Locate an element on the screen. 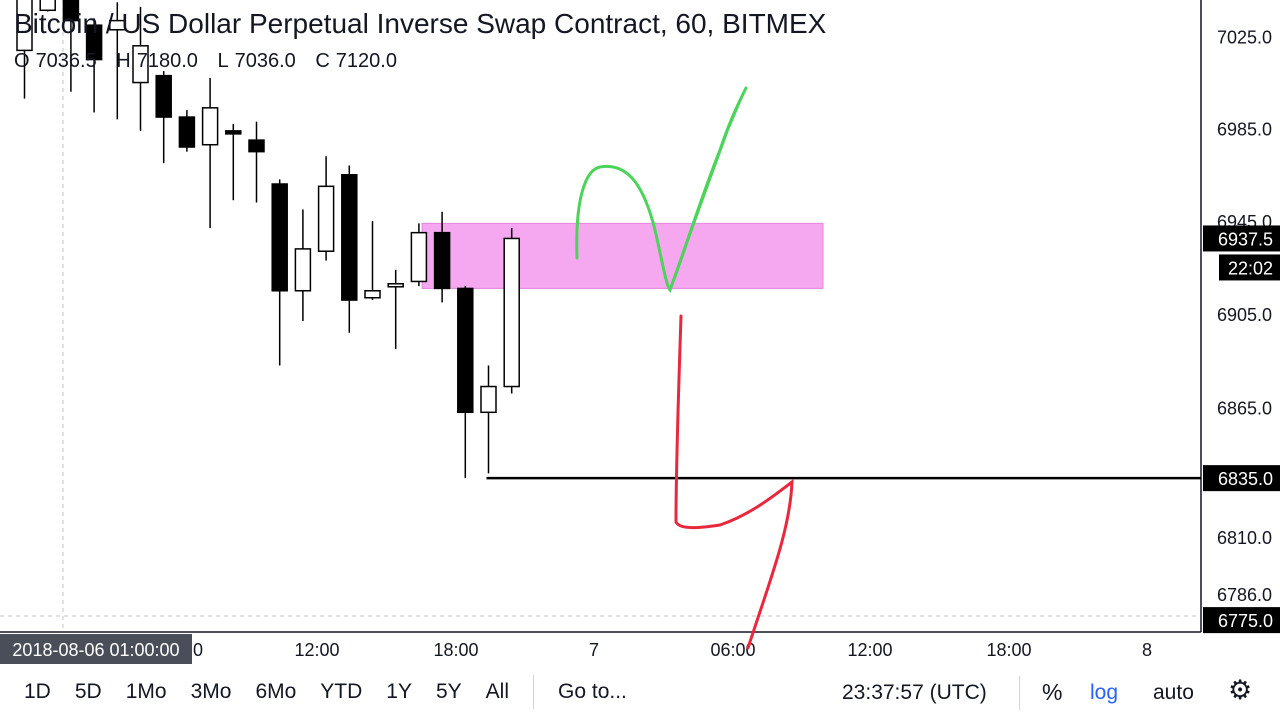 This screenshot has width=1280, height=720. timeframe-1d-button: 1D is located at coordinates (37, 691).